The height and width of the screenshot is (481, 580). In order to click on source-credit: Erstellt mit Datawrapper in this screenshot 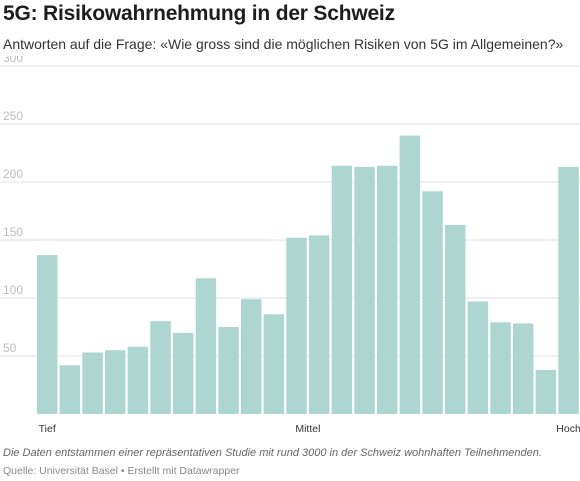, I will do `click(183, 471)`.